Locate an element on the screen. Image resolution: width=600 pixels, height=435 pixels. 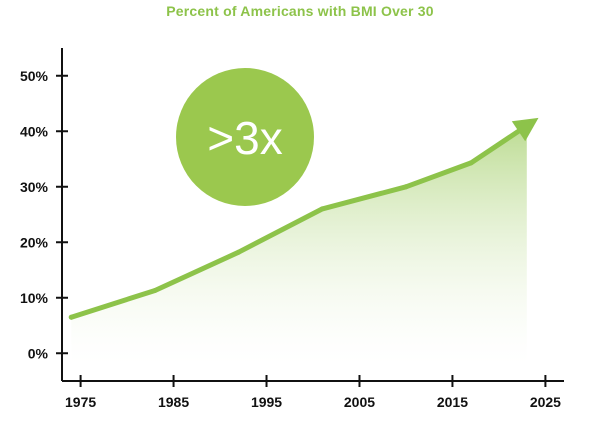
x-tick-label: 2025 is located at coordinates (545, 402).